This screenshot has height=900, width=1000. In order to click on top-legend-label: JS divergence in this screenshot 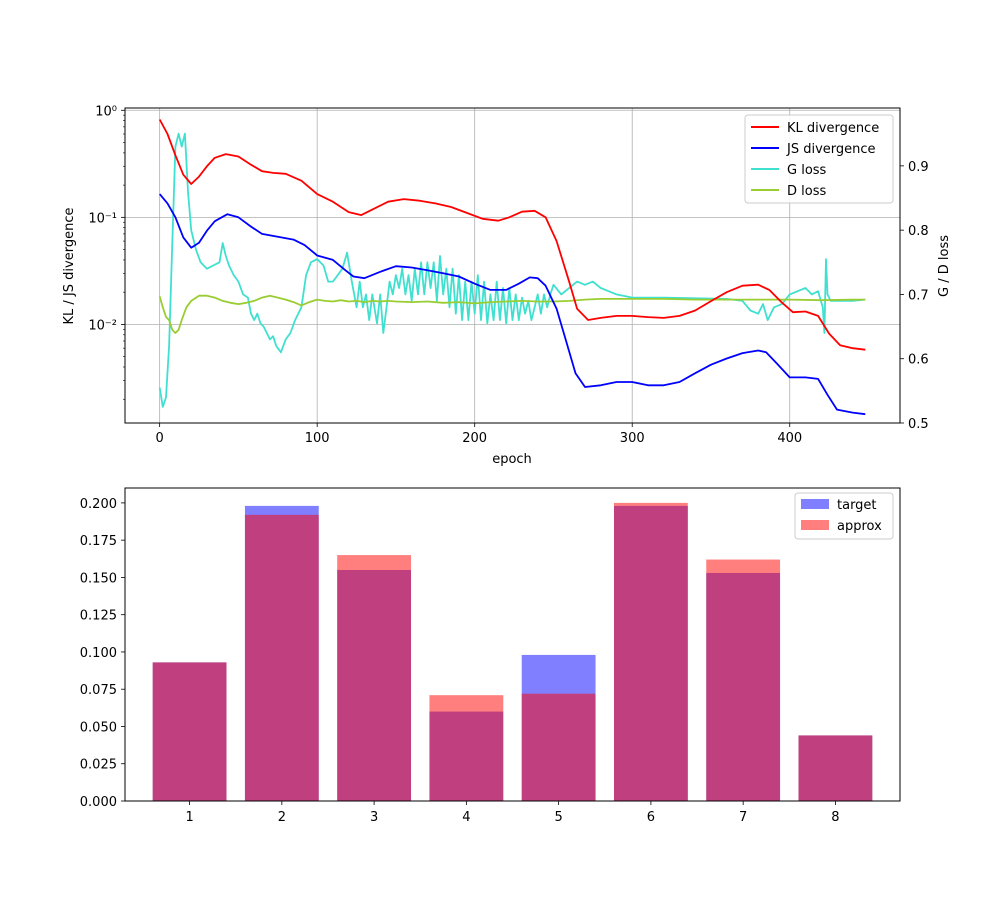, I will do `click(831, 149)`.